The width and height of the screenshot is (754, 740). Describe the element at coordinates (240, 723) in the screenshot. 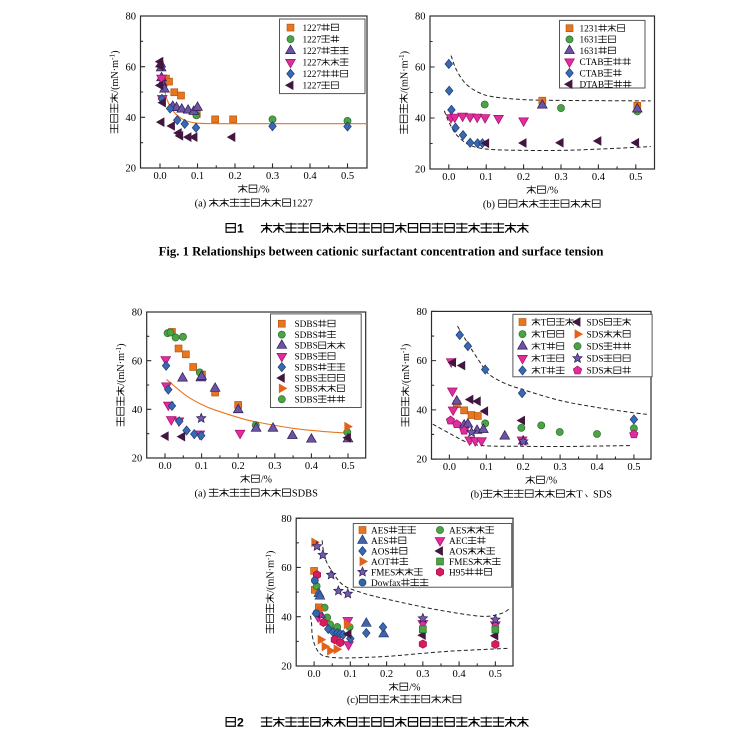

I see `svg-text: 2` at that location.